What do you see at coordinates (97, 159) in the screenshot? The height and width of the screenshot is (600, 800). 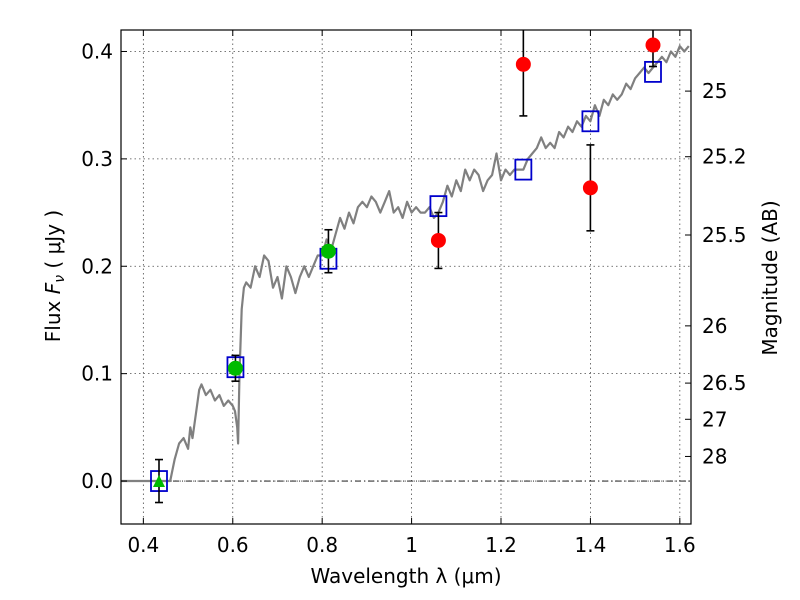 I see `y-tick-label: 0.3` at bounding box center [97, 159].